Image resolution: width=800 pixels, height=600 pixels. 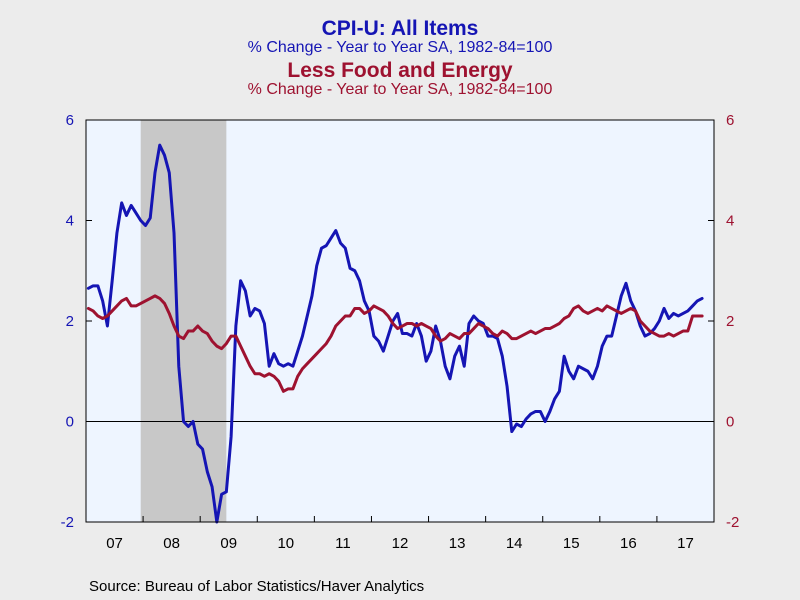 I want to click on y-tick-label-left: -2, so click(x=67, y=522).